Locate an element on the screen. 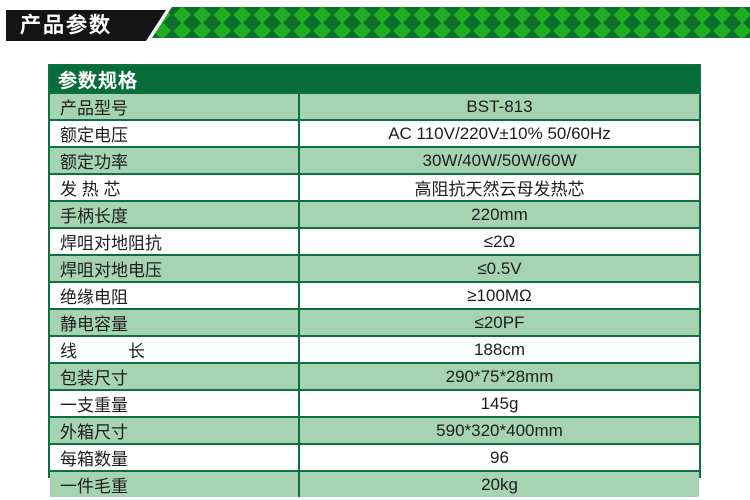 This screenshot has height=500, width=750. param-label-cell: 焊咀对地阻抗 is located at coordinates (175, 241).